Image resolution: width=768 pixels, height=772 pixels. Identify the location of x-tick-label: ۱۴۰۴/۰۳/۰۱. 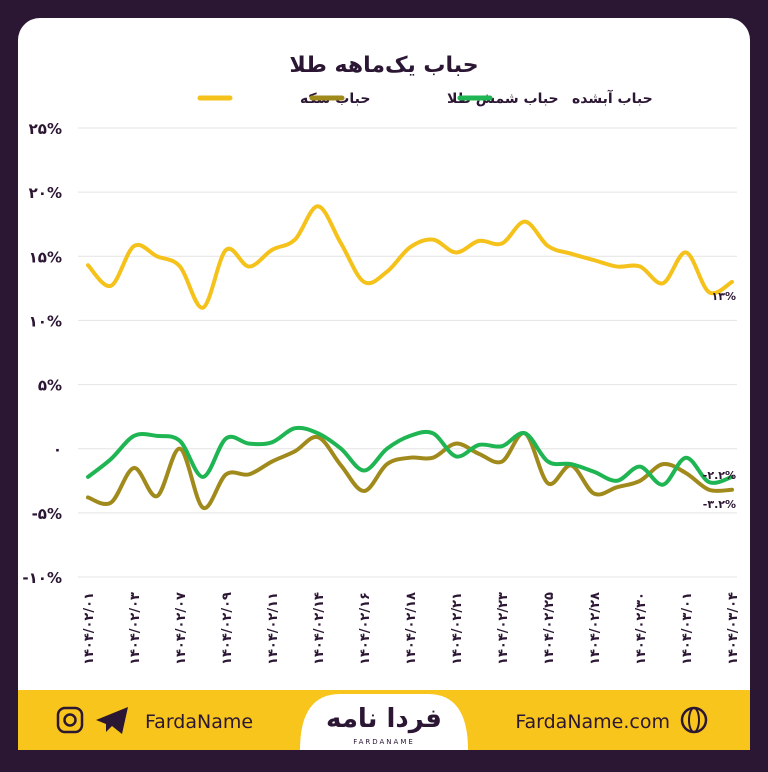
(687, 628).